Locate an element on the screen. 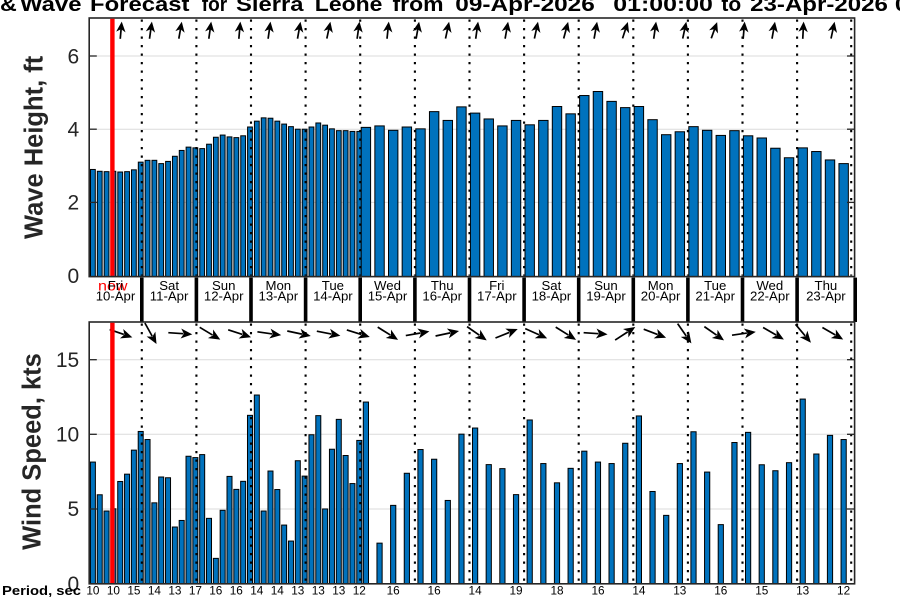 The image size is (900, 600). svg-text: to is located at coordinates (731, 8).